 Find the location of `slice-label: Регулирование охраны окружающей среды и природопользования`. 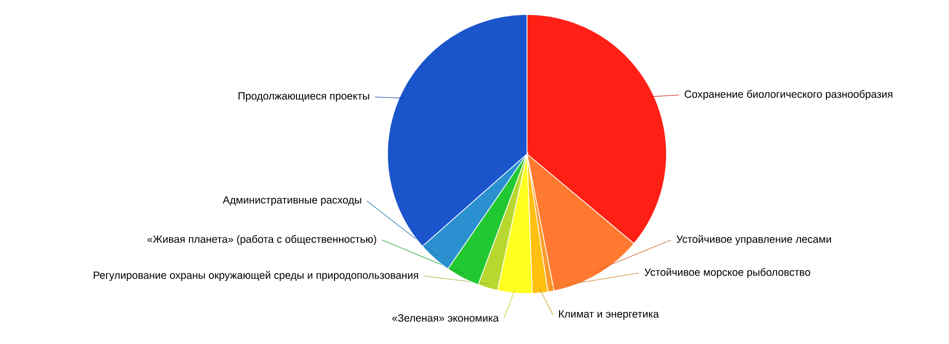

slice-label: Регулирование охраны окружающей среды и природопользования is located at coordinates (256, 276).